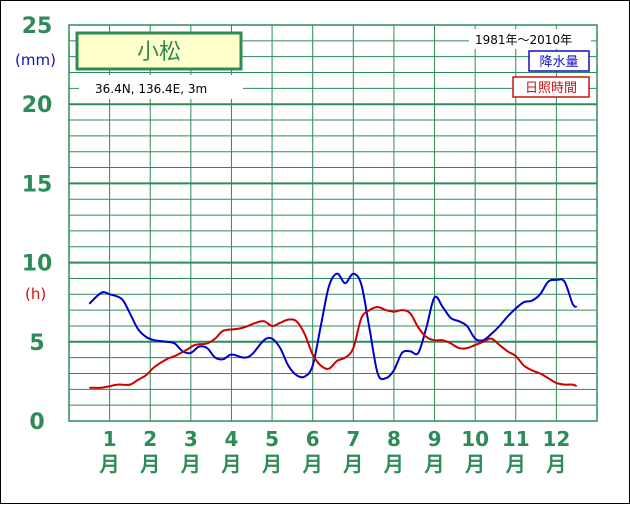 This screenshot has width=630, height=505. I want to click on y-tick-label: 20, so click(37, 105).